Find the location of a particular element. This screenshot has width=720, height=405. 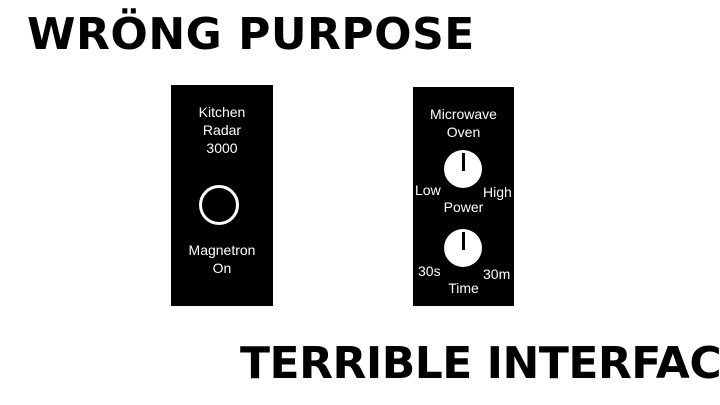

power-min-label: Low is located at coordinates (428, 190).